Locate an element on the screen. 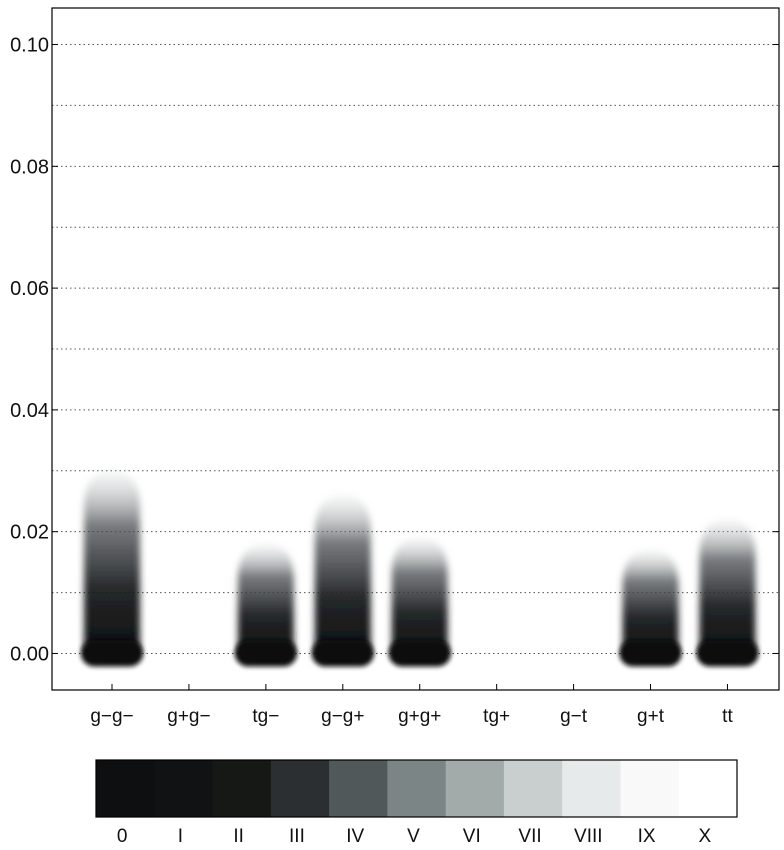  legend-label: V is located at coordinates (413, 836).